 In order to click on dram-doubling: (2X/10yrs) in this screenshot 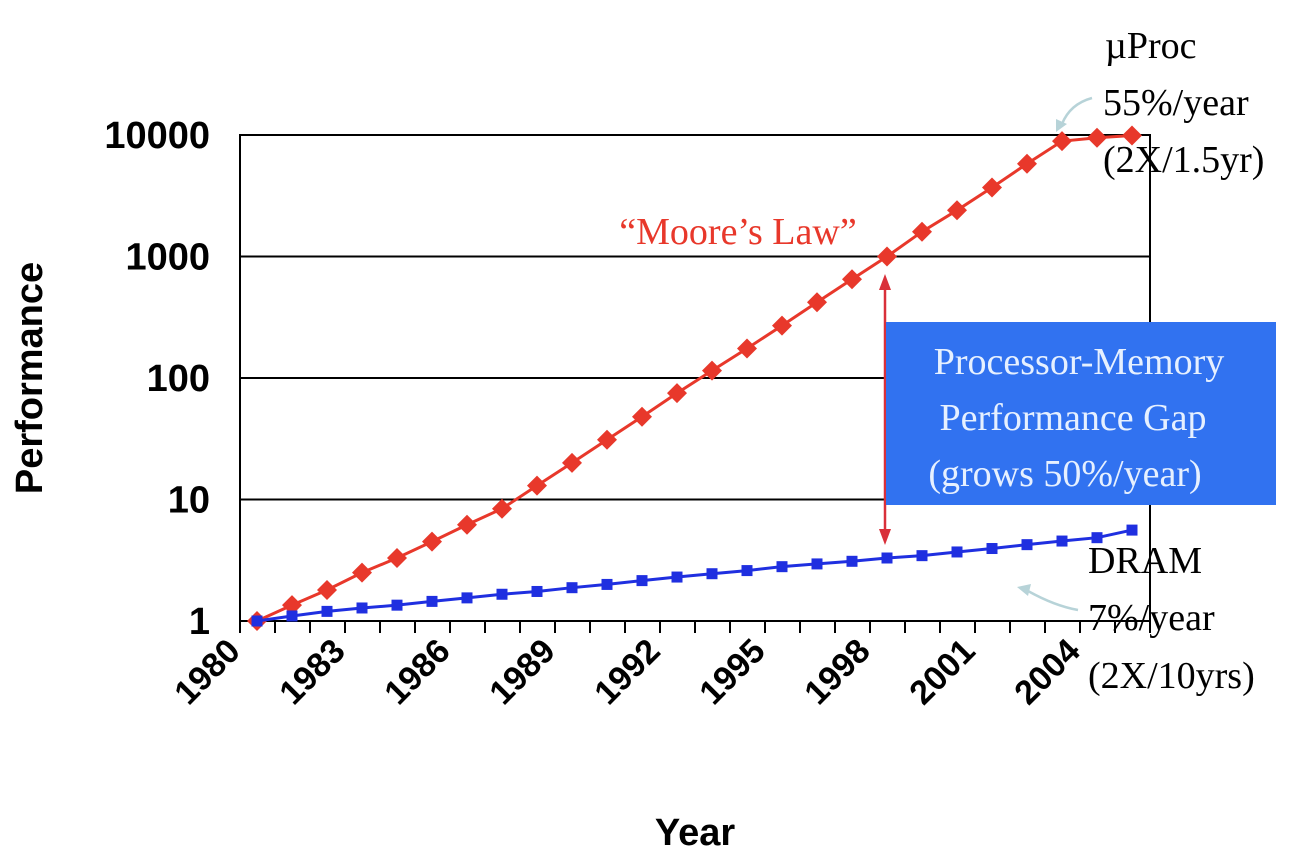, I will do `click(1171, 676)`.